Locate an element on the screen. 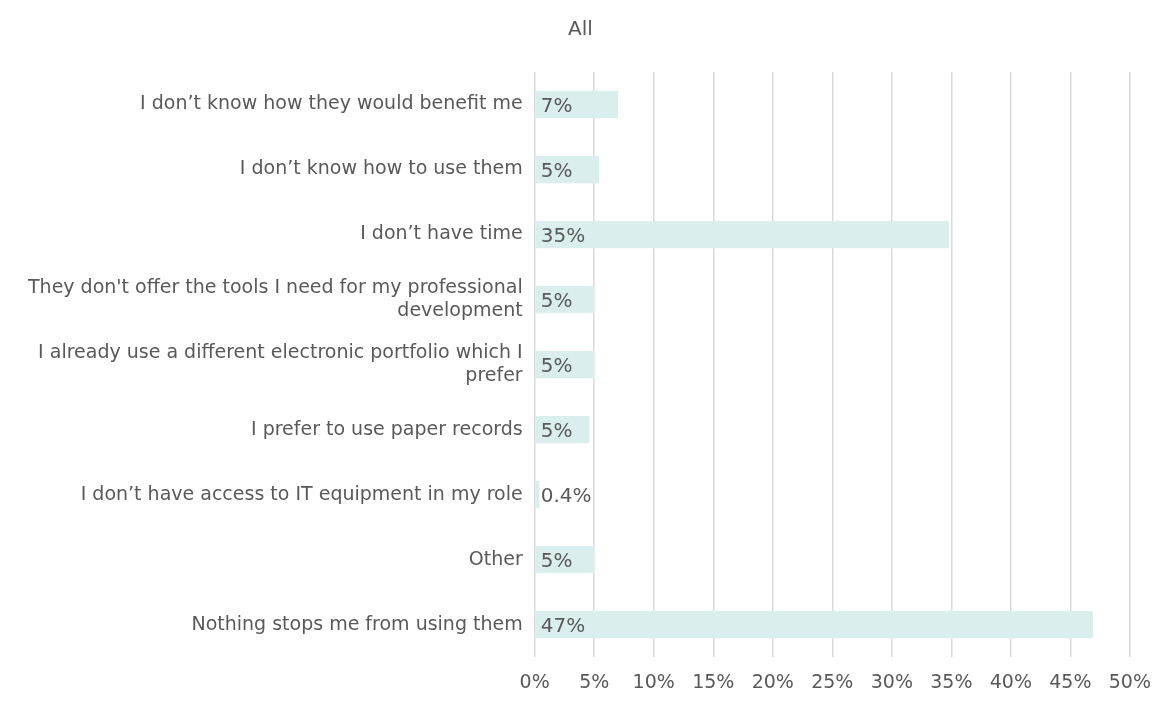 The image size is (1173, 720). y-tick-label: I don’t have access to IT equipment in my role is located at coordinates (301, 492).